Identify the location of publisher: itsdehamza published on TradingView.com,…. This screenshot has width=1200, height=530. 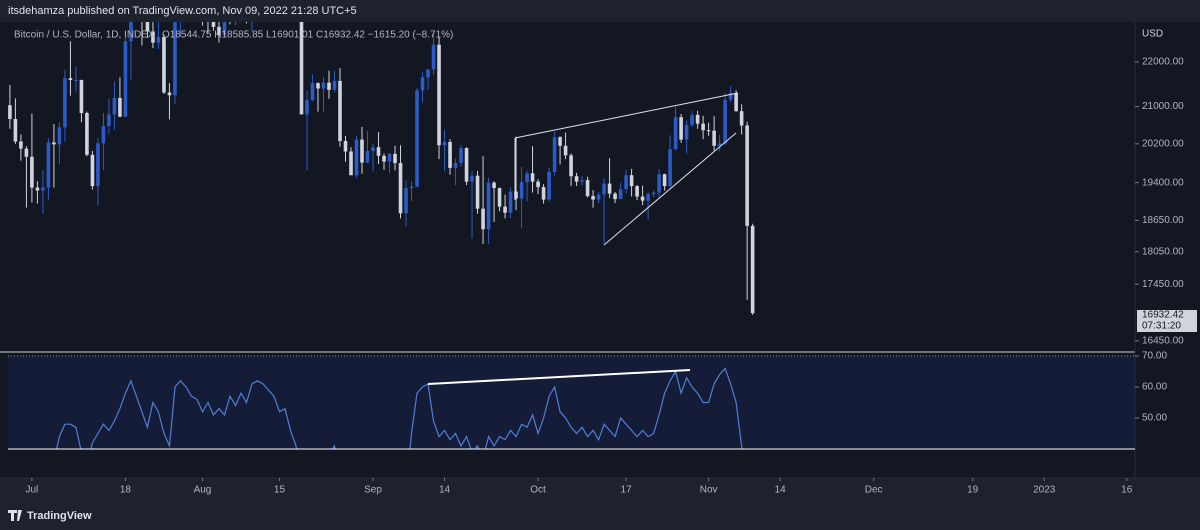
(182, 11).